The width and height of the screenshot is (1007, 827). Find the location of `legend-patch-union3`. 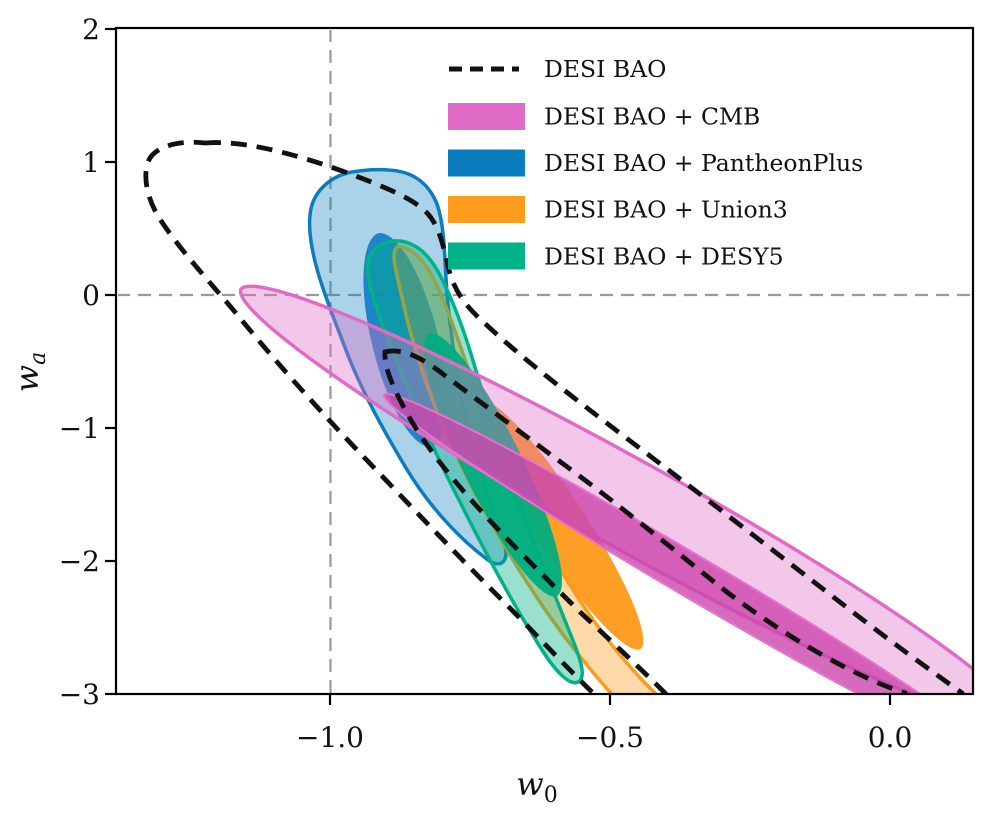

legend-patch-union3 is located at coordinates (486, 209).